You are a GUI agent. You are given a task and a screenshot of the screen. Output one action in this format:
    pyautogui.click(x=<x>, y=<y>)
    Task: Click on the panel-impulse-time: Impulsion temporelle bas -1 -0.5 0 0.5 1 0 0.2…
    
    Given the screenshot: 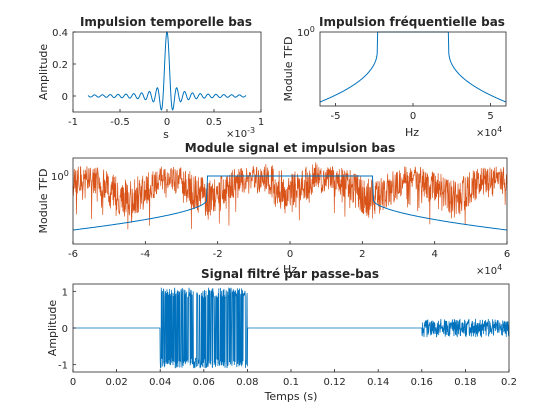 What is the action you would take?
    pyautogui.click(x=150, y=78)
    